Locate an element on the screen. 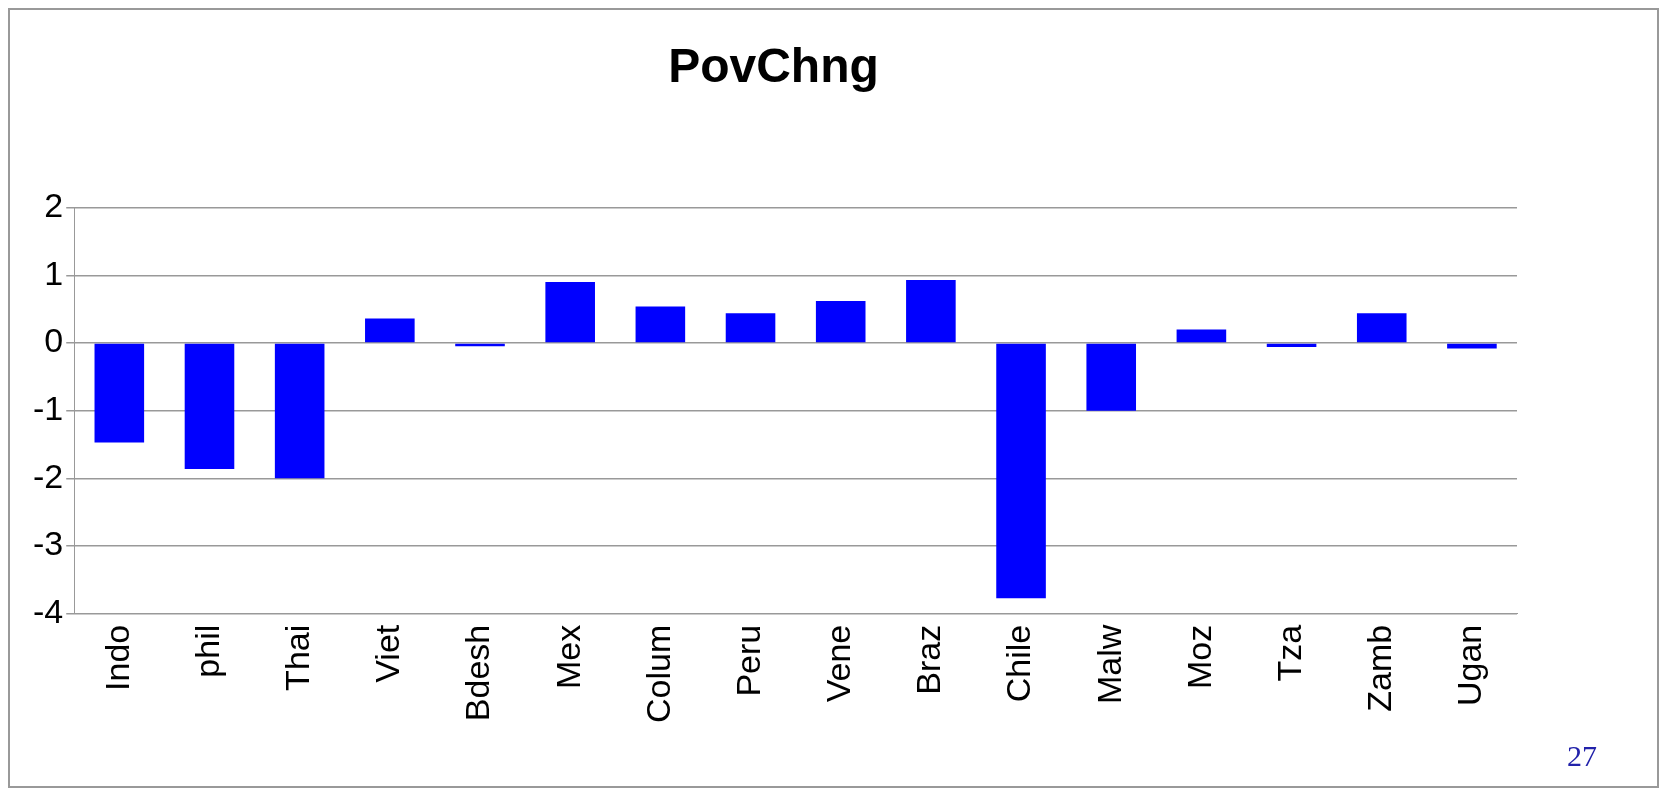 The image size is (1671, 800). x-tick-label: Peru is located at coordinates (747, 660).